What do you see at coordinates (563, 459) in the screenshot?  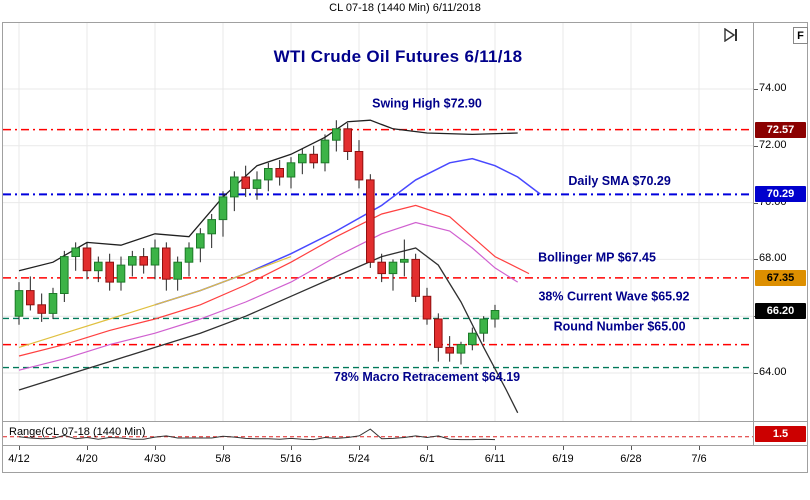 I see `x-tick-label: 6/19` at bounding box center [563, 459].